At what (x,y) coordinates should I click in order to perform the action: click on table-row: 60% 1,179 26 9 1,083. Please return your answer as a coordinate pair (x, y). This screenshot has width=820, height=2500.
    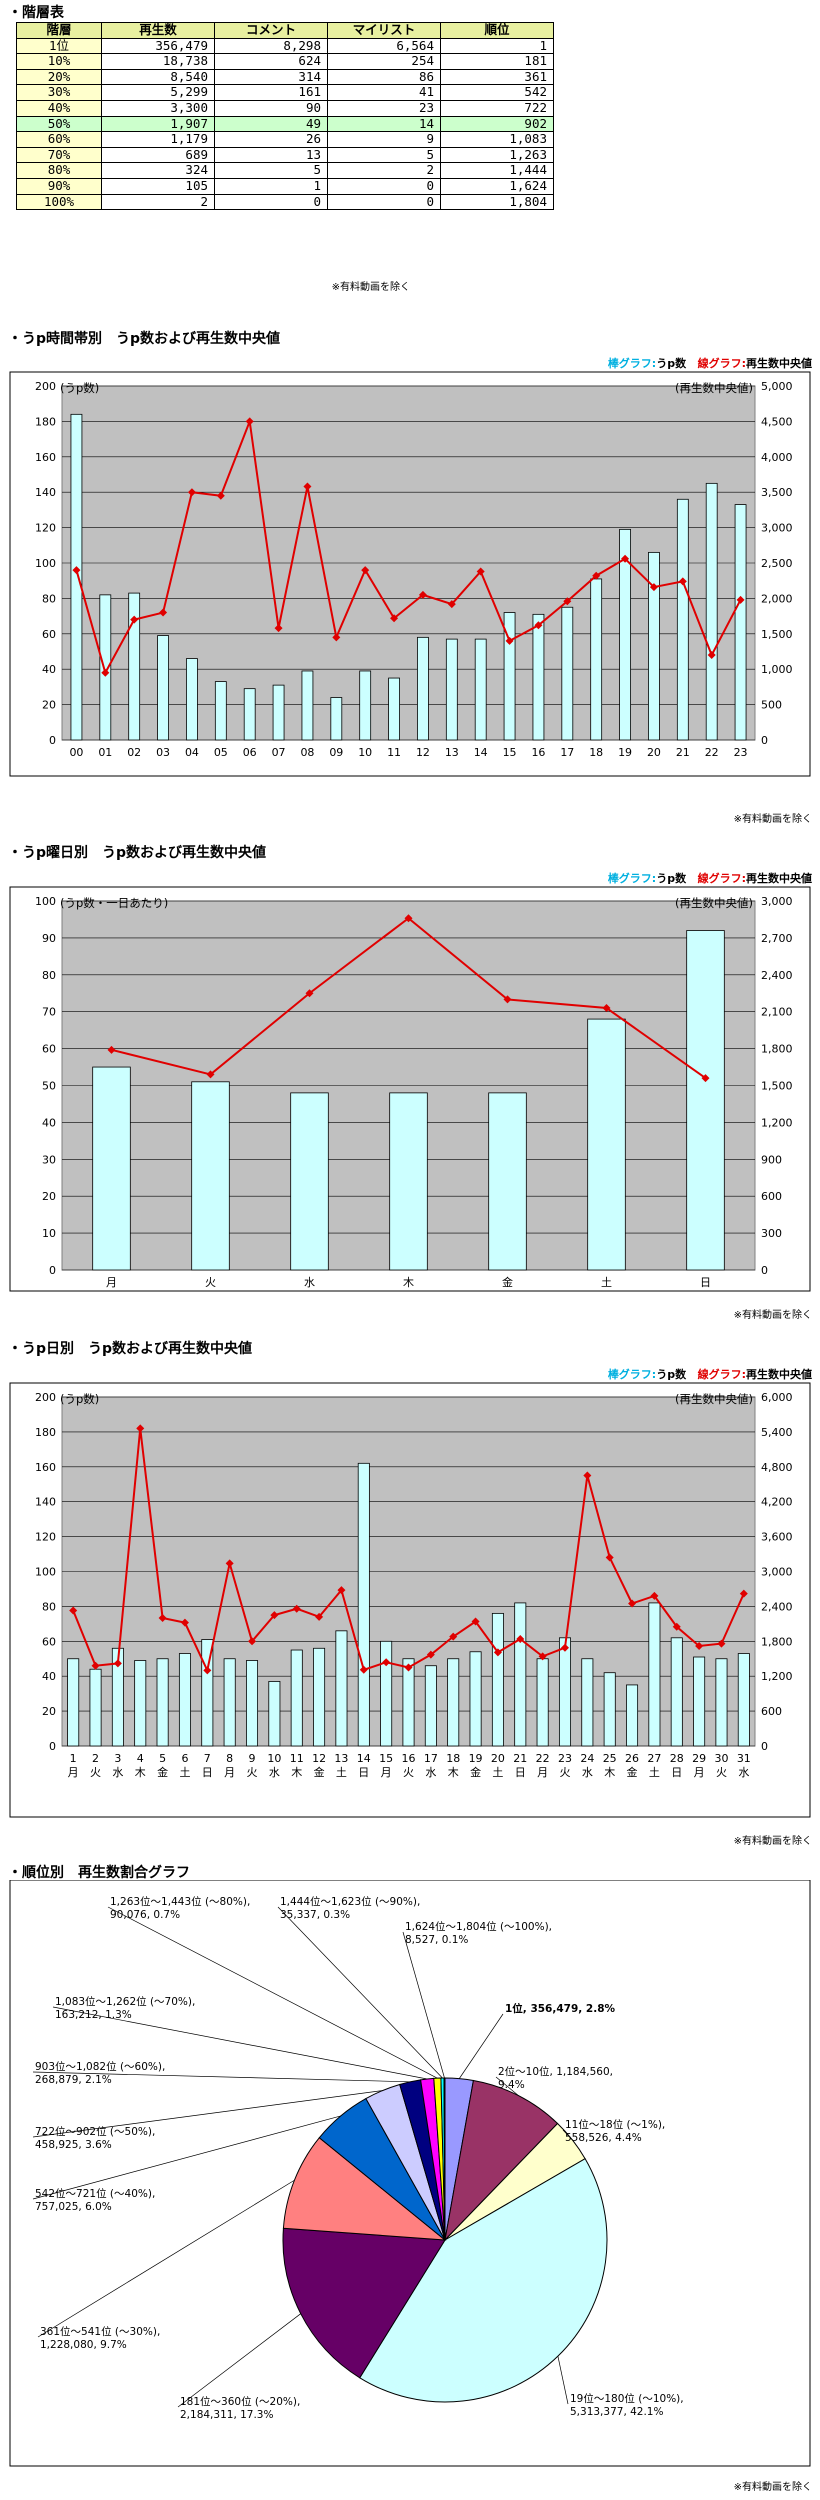
    Looking at the image, I should click on (285, 139).